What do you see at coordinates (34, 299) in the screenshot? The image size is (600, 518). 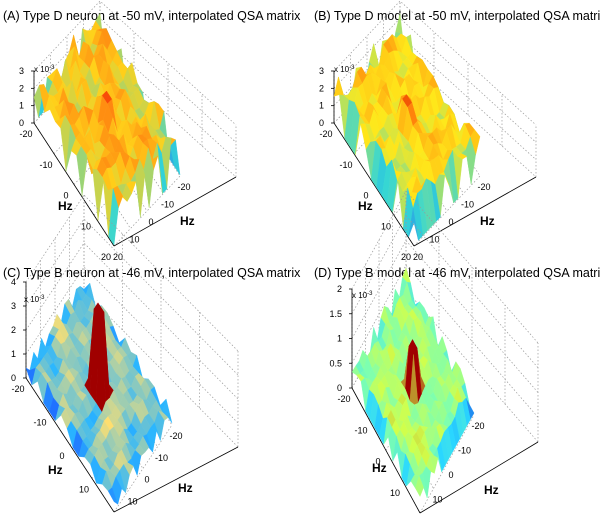 I see `panel-c-z-exponent: x 10-3` at bounding box center [34, 299].